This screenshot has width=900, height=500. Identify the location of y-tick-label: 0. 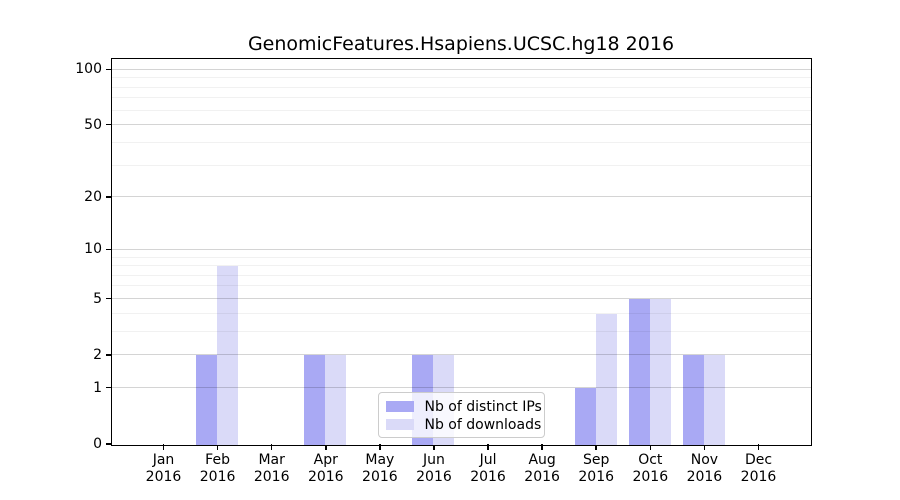
(97, 444).